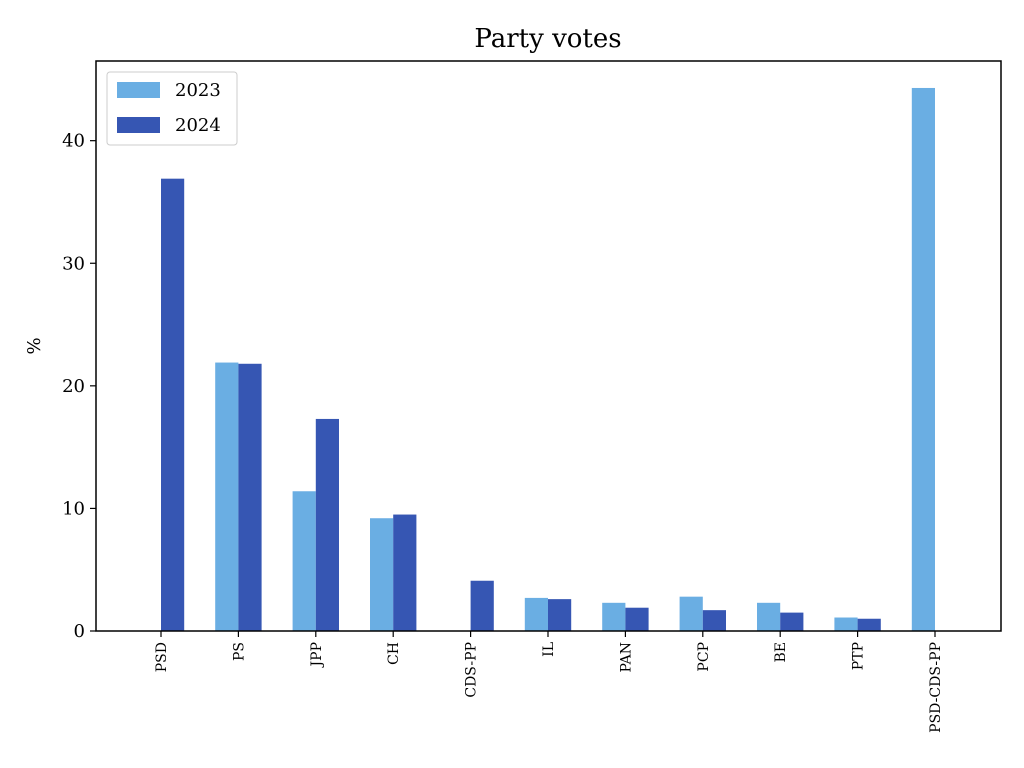  What do you see at coordinates (405, 572) in the screenshot?
I see `bar-2024-ch` at bounding box center [405, 572].